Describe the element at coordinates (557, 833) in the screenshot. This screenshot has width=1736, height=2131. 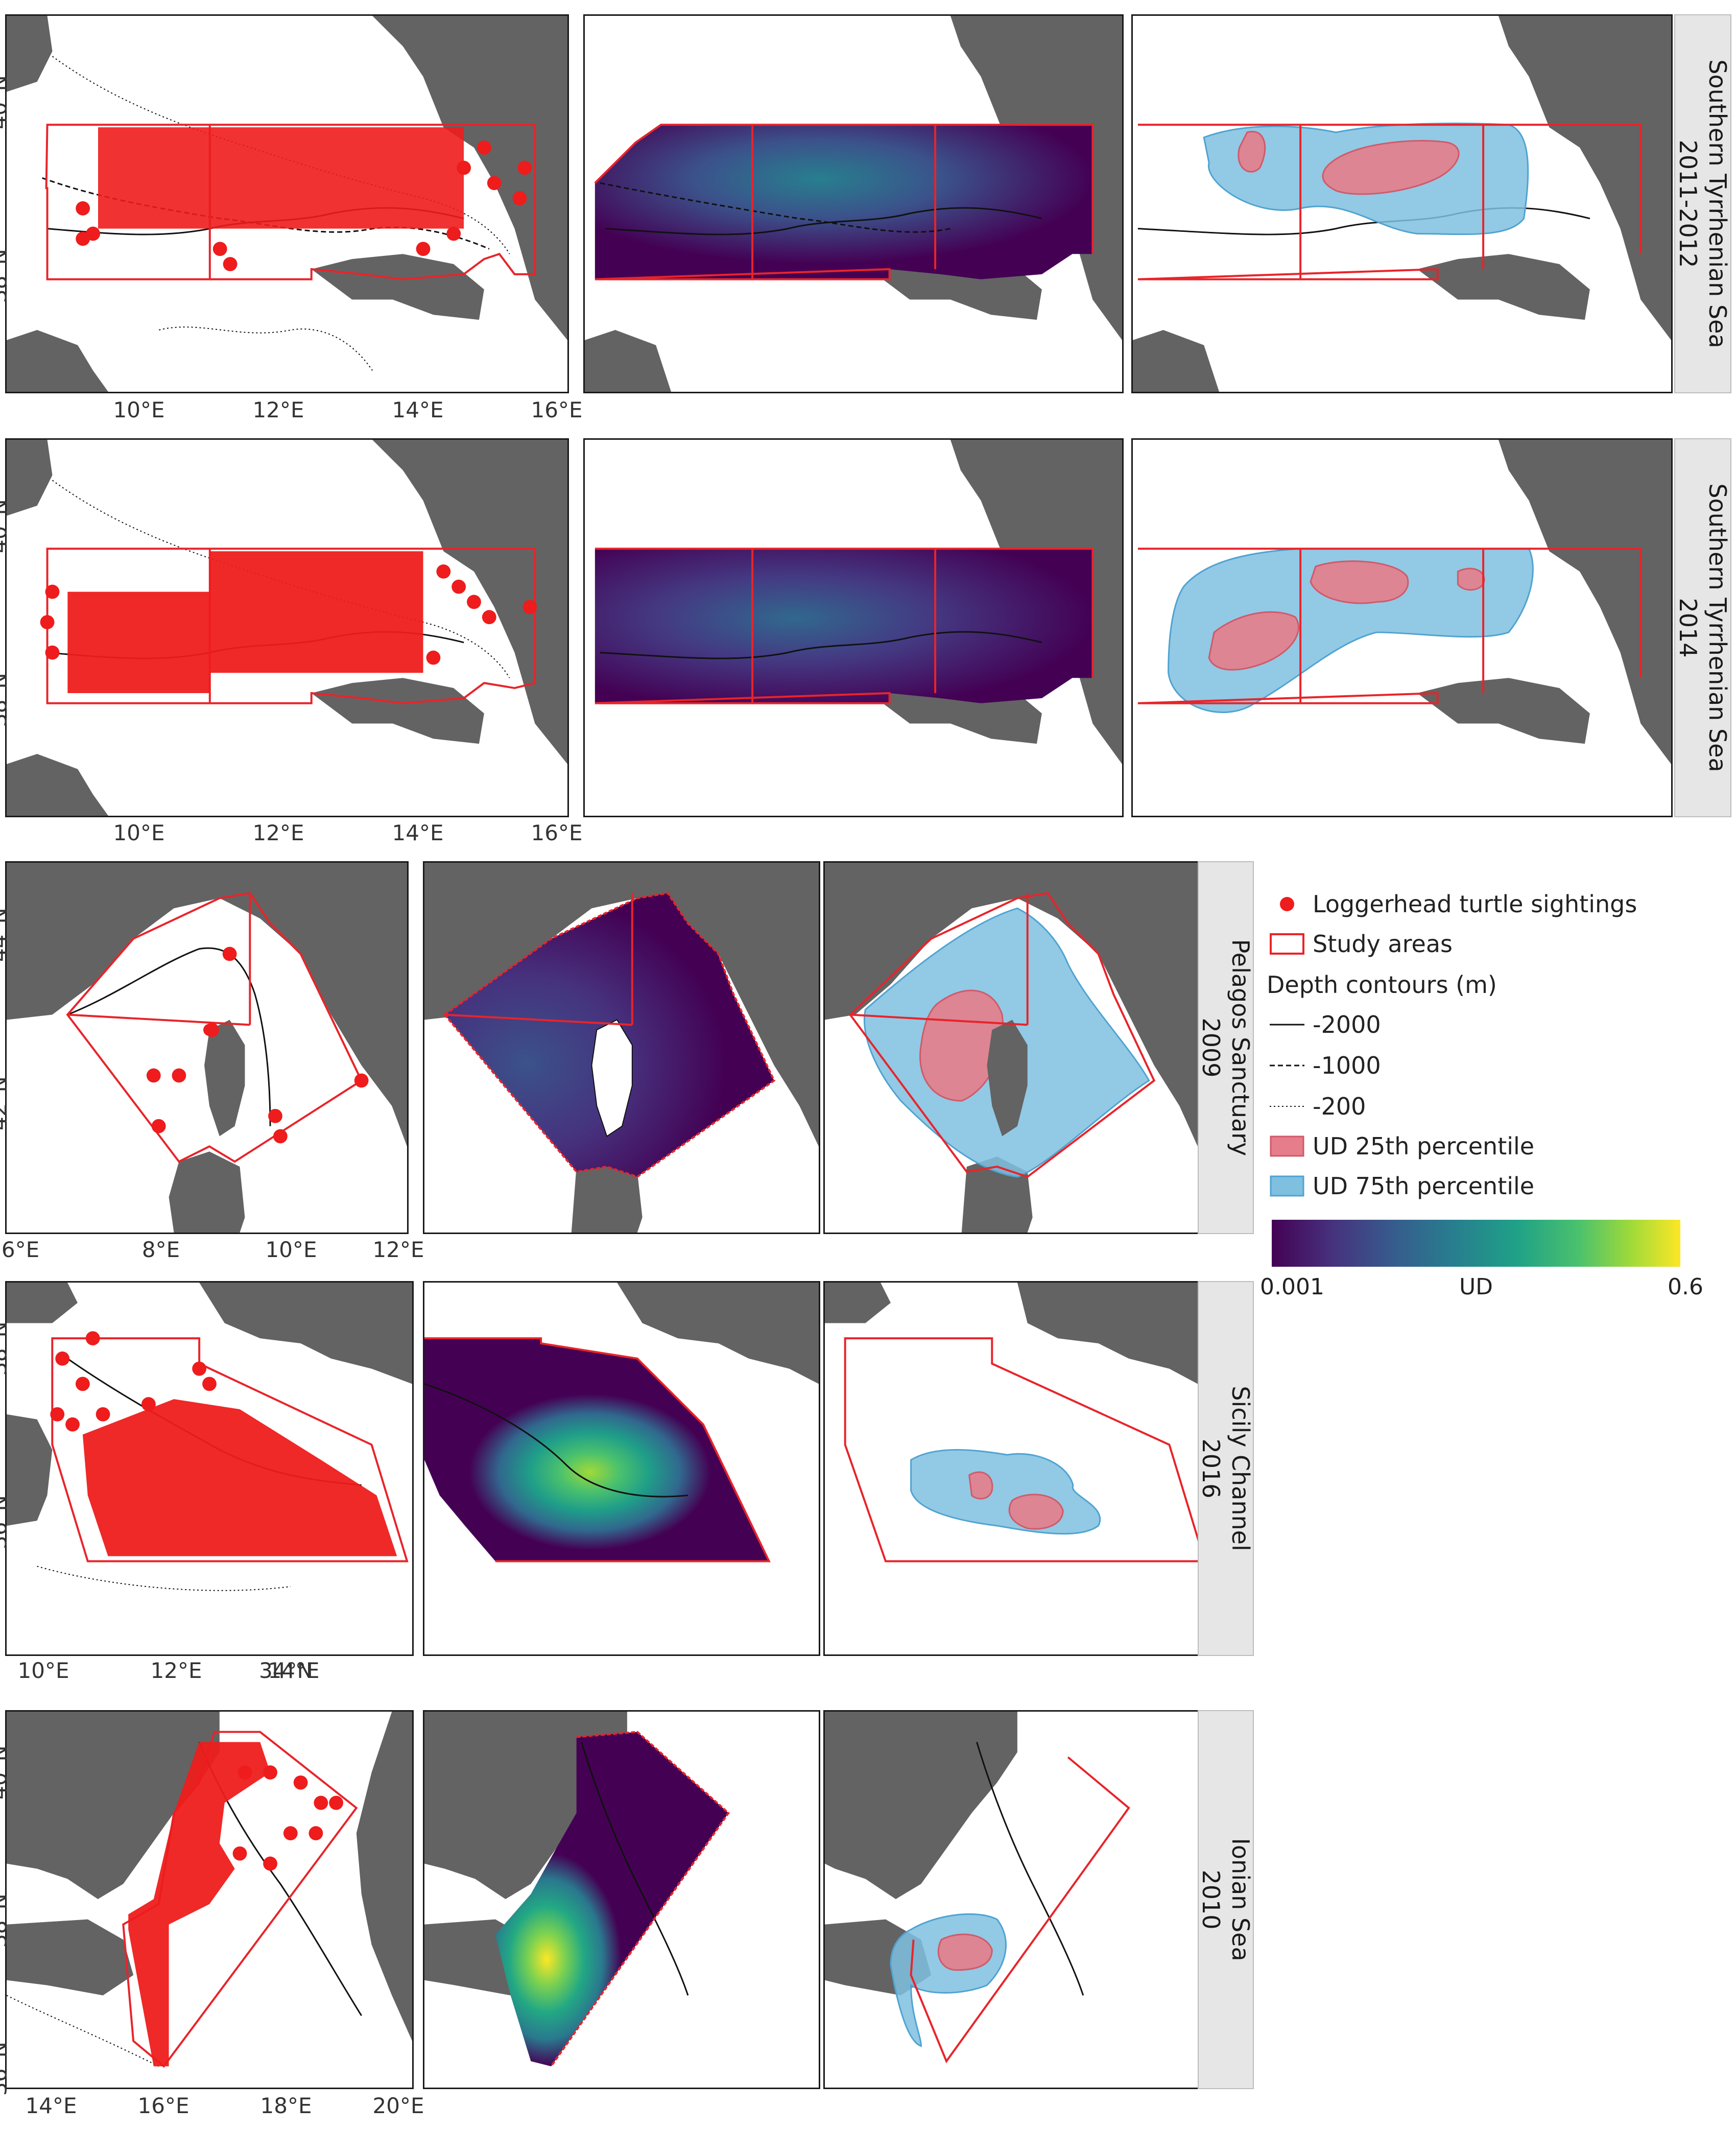
I see `x-tick: 16°E` at that location.